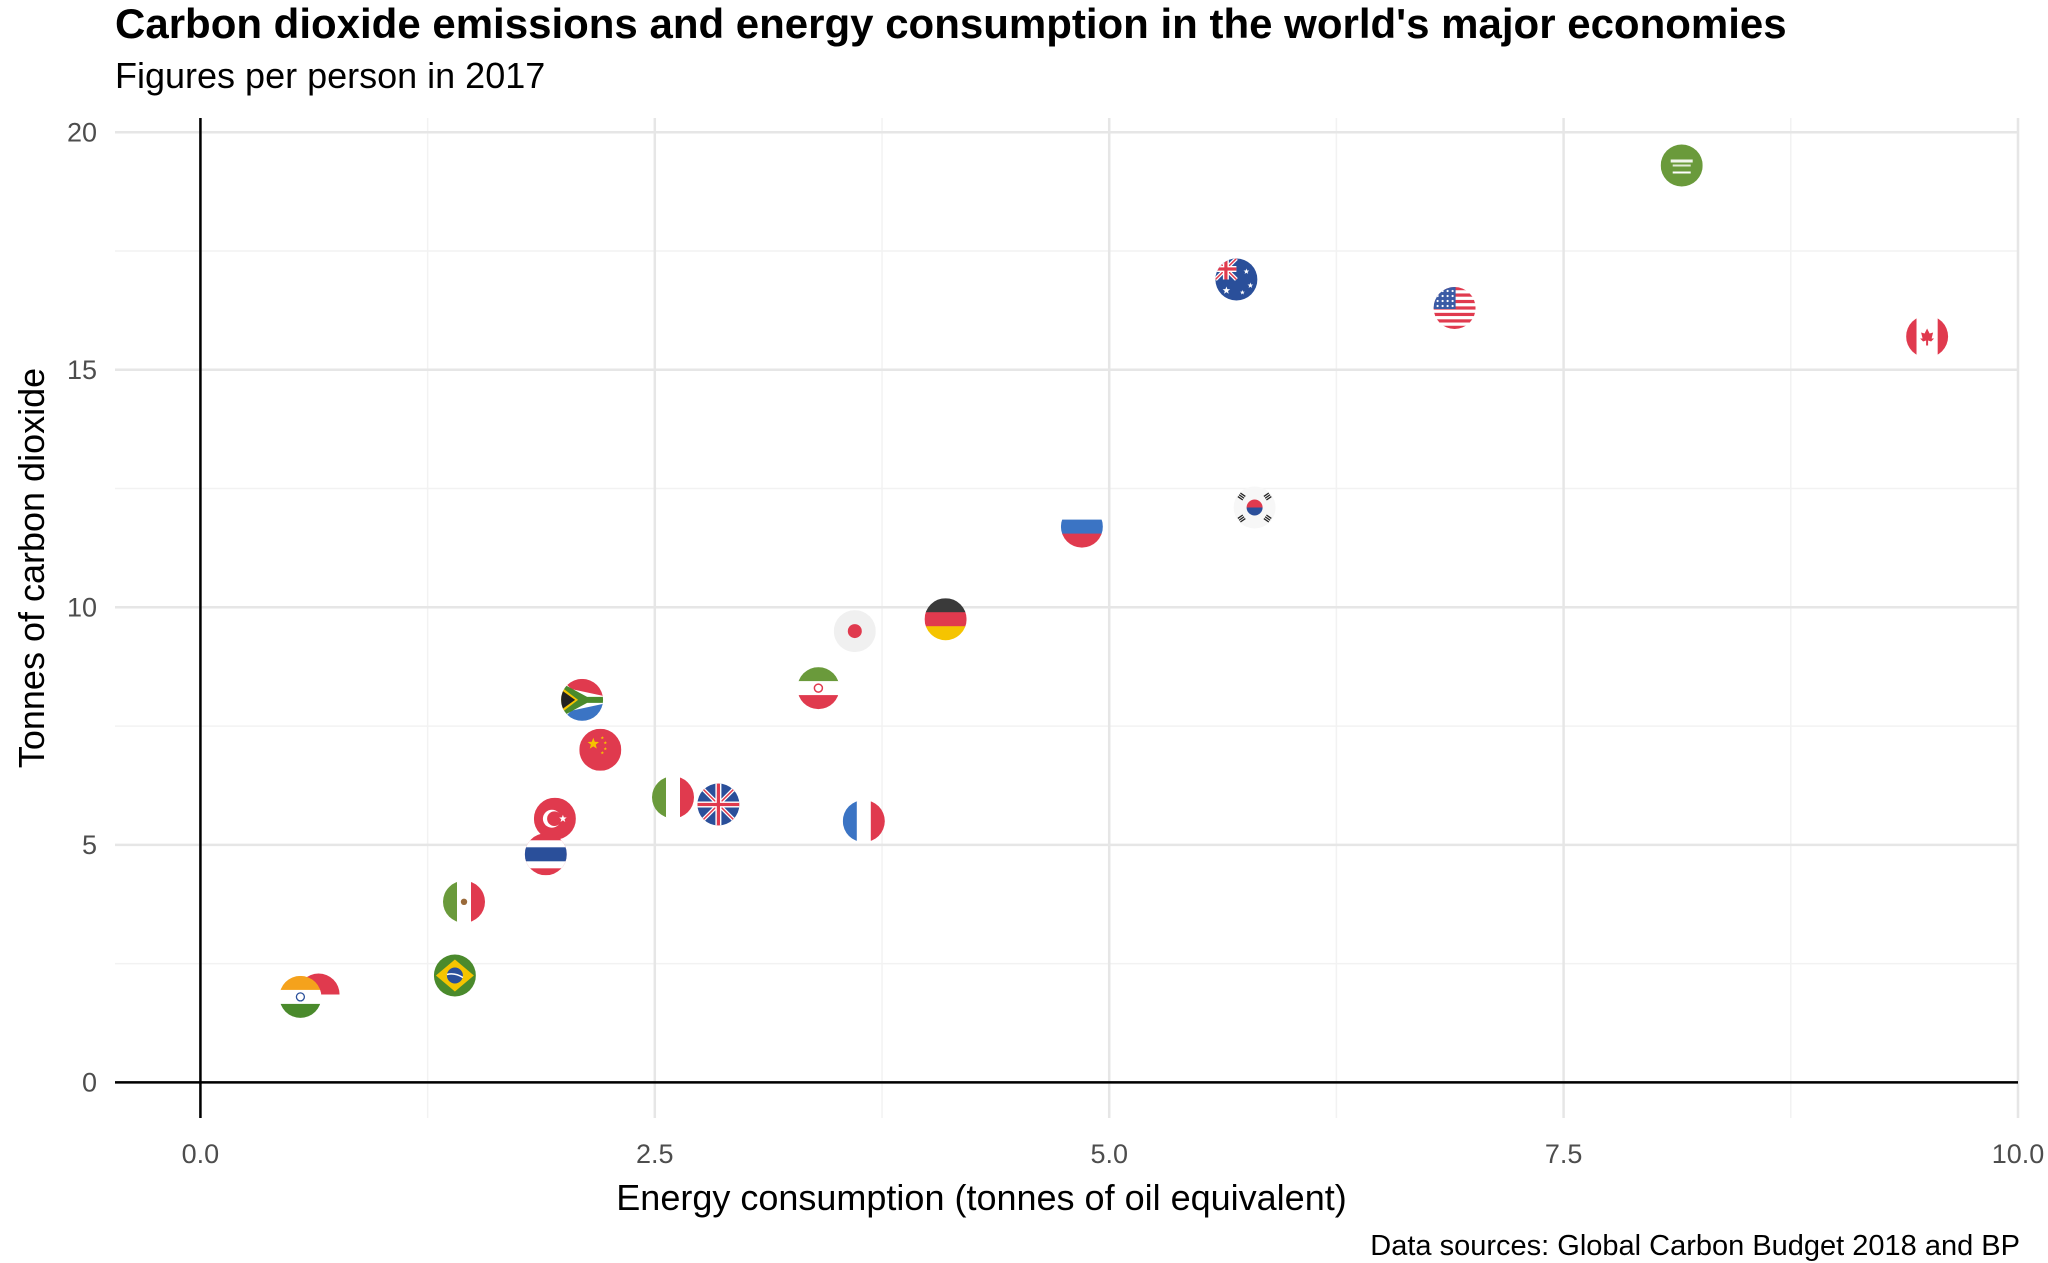 The width and height of the screenshot is (2048, 1263). What do you see at coordinates (1564, 1154) in the screenshot?
I see `x-tick-label: 7.5` at bounding box center [1564, 1154].